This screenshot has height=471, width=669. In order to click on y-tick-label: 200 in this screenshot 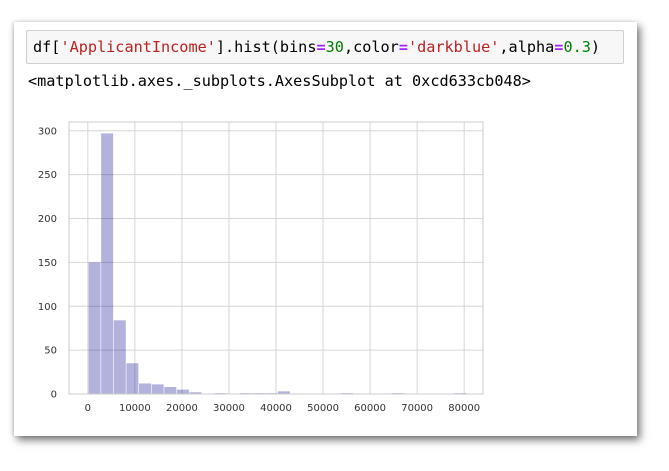, I will do `click(47, 219)`.